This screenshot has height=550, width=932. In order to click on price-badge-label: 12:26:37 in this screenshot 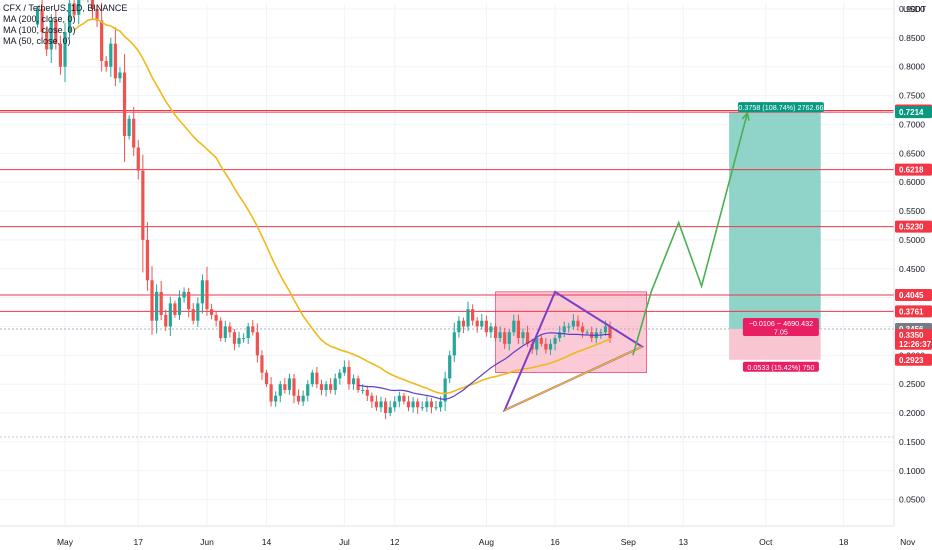, I will do `click(915, 344)`.